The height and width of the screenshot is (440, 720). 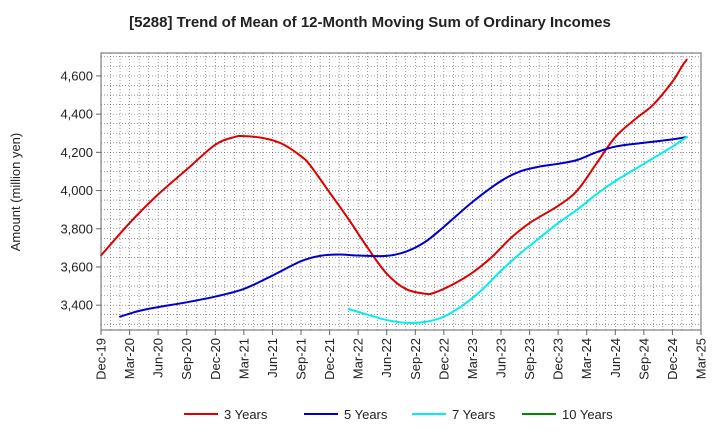 What do you see at coordinates (386, 358) in the screenshot?
I see `x-tick-label: Jun-22` at bounding box center [386, 358].